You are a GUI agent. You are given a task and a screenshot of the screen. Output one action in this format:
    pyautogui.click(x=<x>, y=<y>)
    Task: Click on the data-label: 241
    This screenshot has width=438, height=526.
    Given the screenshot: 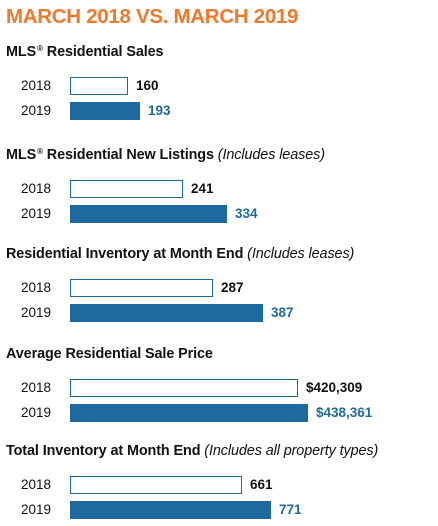 What is the action you would take?
    pyautogui.click(x=202, y=188)
    